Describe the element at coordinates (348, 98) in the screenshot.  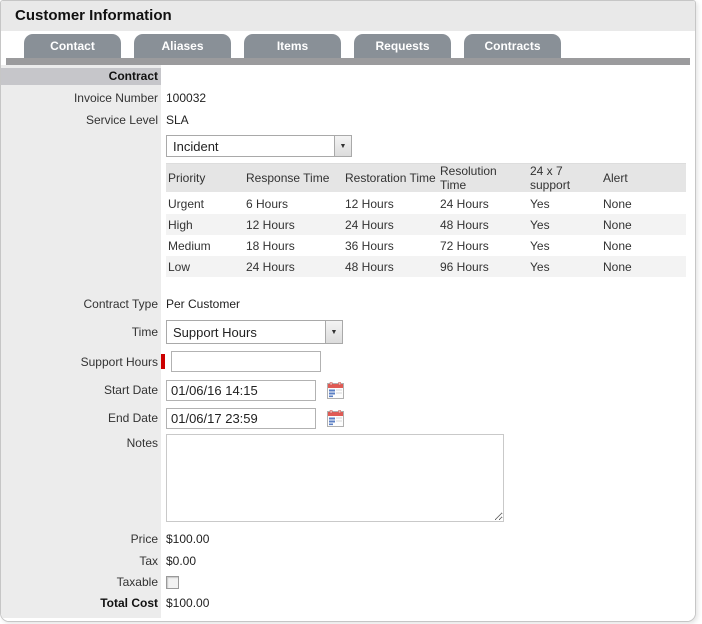
I see `field-invoice-number: Invoice Number 100032` at that location.